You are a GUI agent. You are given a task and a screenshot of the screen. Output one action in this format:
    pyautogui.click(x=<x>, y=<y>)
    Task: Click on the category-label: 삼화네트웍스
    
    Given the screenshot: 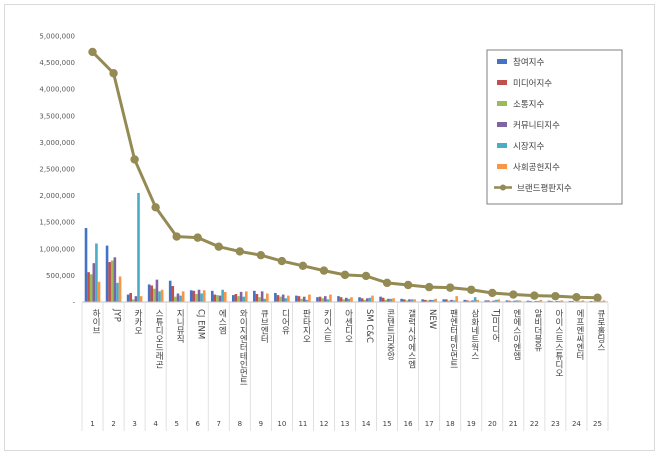 What is the action you would take?
    pyautogui.click(x=474, y=334)
    